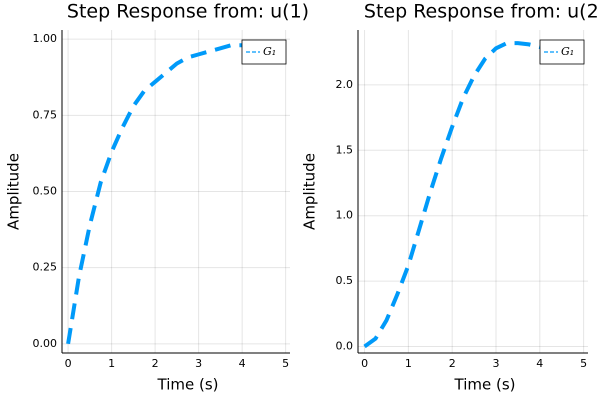 Image resolution: width=600 pixels, height=400 pixels. I want to click on y-tick-label: 0.75, so click(45, 114).